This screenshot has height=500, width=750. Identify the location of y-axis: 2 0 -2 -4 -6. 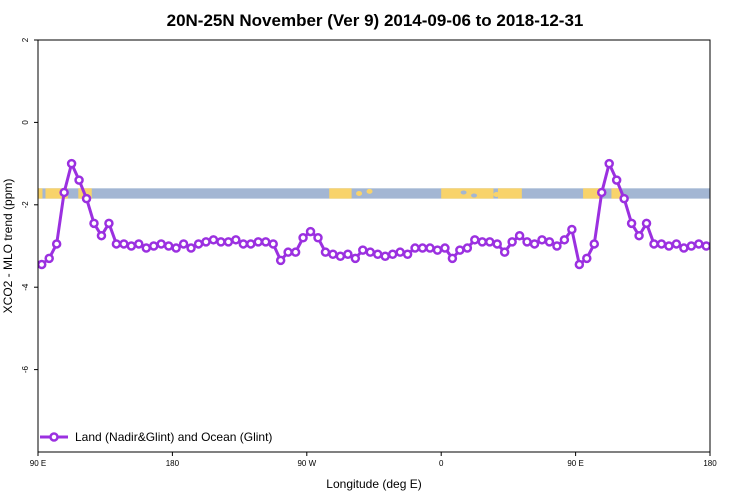
(29, 205).